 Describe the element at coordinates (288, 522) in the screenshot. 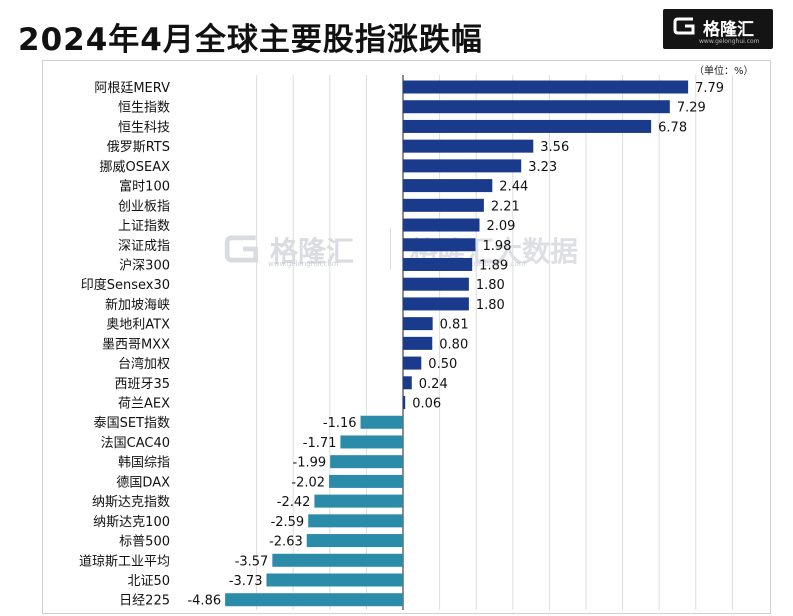

I see `value-label: -2.59` at that location.